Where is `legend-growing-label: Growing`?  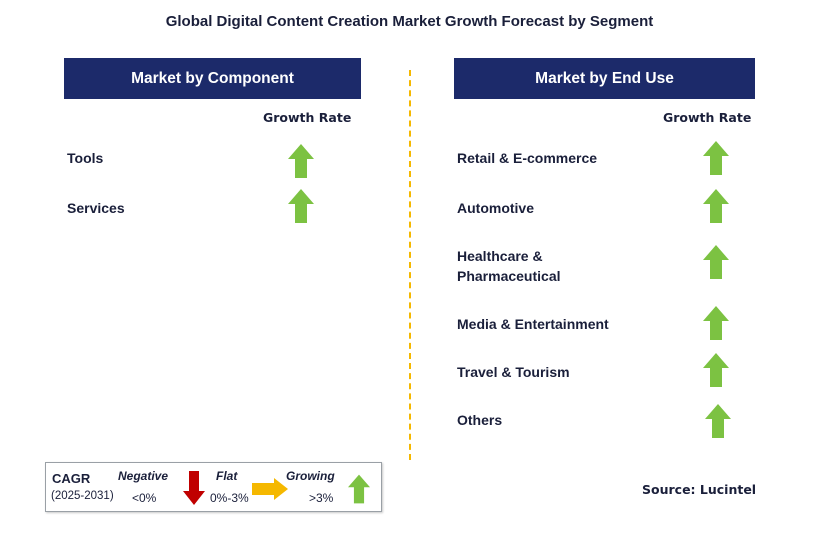 legend-growing-label: Growing is located at coordinates (310, 476).